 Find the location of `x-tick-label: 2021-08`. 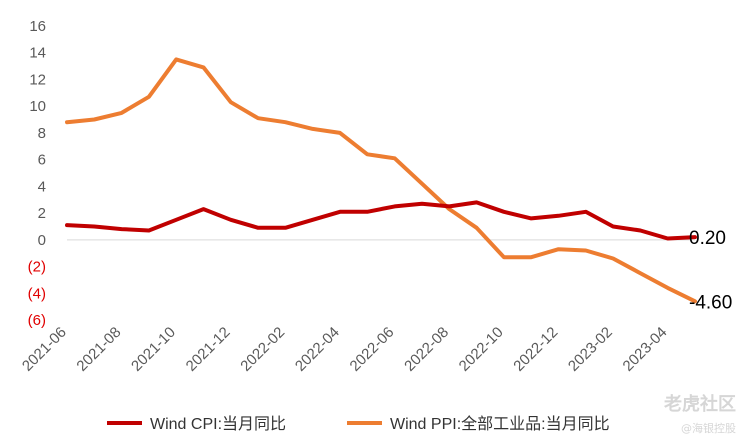

x-tick-label: 2021-08 is located at coordinates (98, 349).